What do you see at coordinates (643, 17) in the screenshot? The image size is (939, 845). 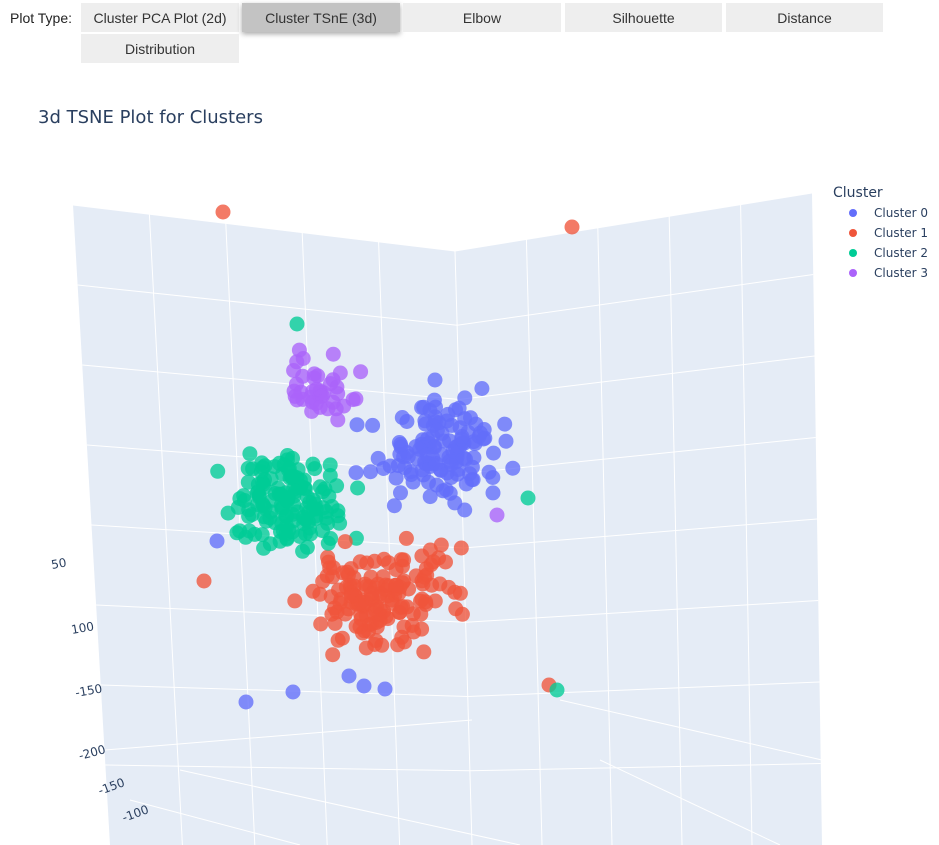 I see `tab-silhouette: Silhouette` at bounding box center [643, 17].